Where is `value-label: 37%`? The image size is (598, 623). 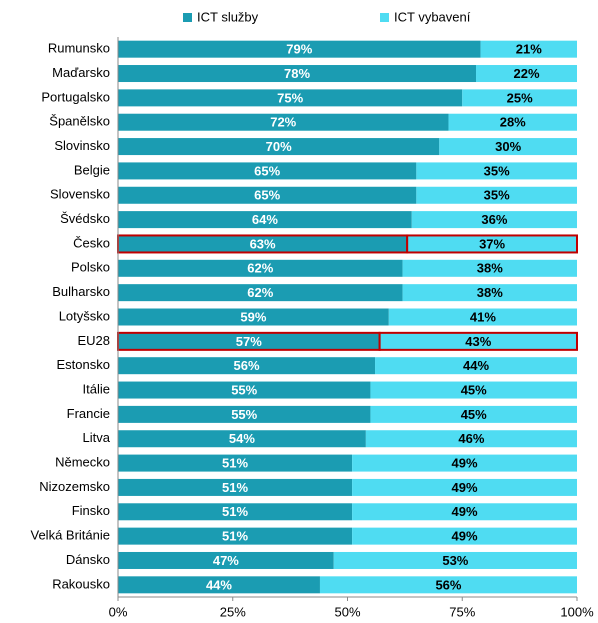 value-label: 37% is located at coordinates (492, 243).